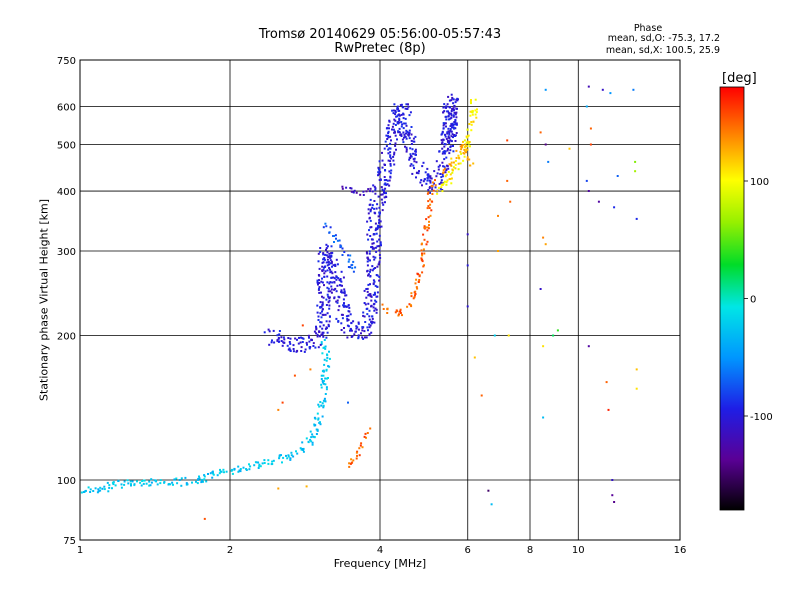  I want to click on y-tick-label: 750, so click(66, 61).